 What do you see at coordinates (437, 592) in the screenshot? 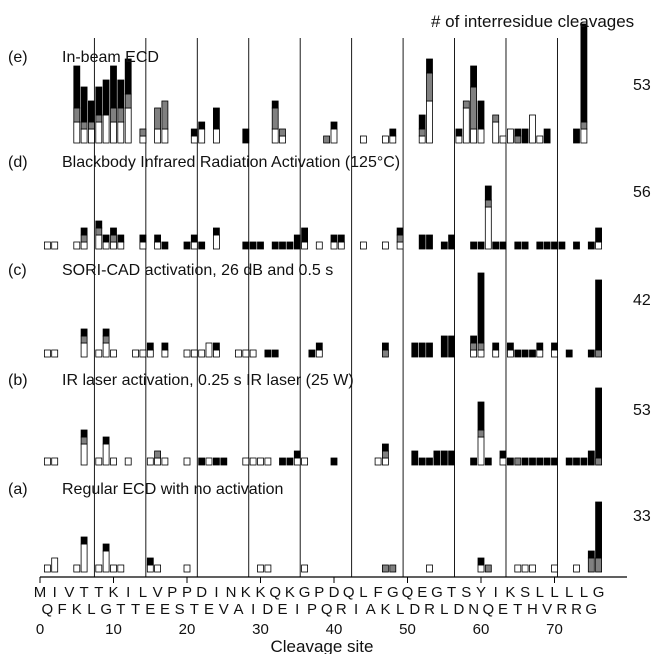
I see `sequence-residue: G` at bounding box center [437, 592].